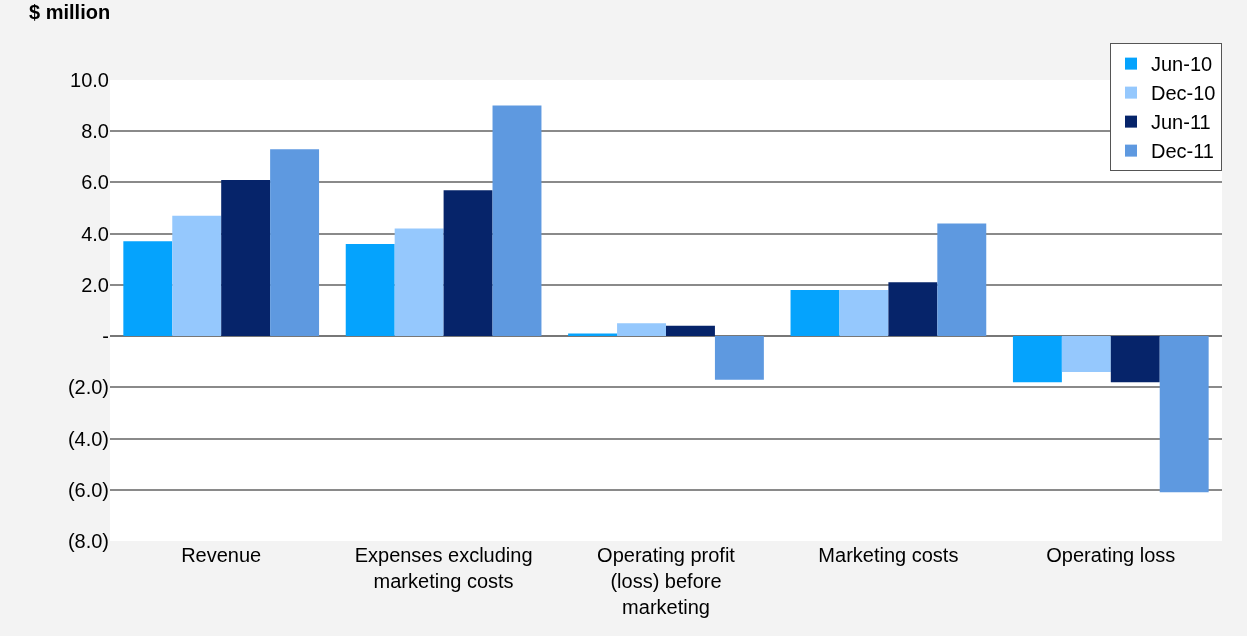  What do you see at coordinates (88, 387) in the screenshot?
I see `y-tick-label: (2.0)` at bounding box center [88, 387].